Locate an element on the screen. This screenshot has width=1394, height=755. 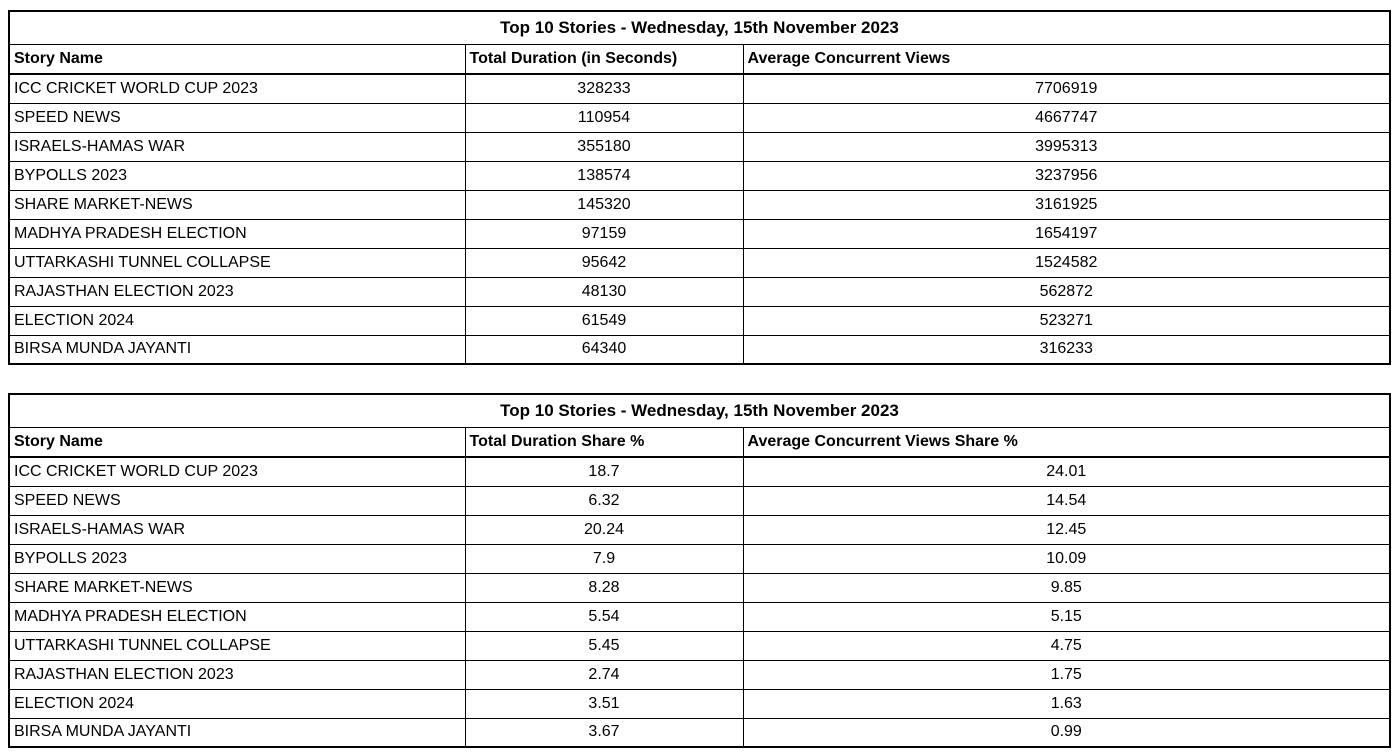
value-cell: 6.32 is located at coordinates (604, 500).